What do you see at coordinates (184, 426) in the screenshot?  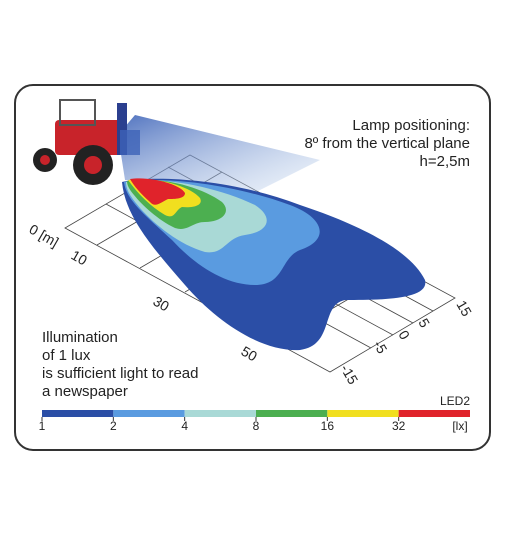 I see `scale-label: 4` at bounding box center [184, 426].